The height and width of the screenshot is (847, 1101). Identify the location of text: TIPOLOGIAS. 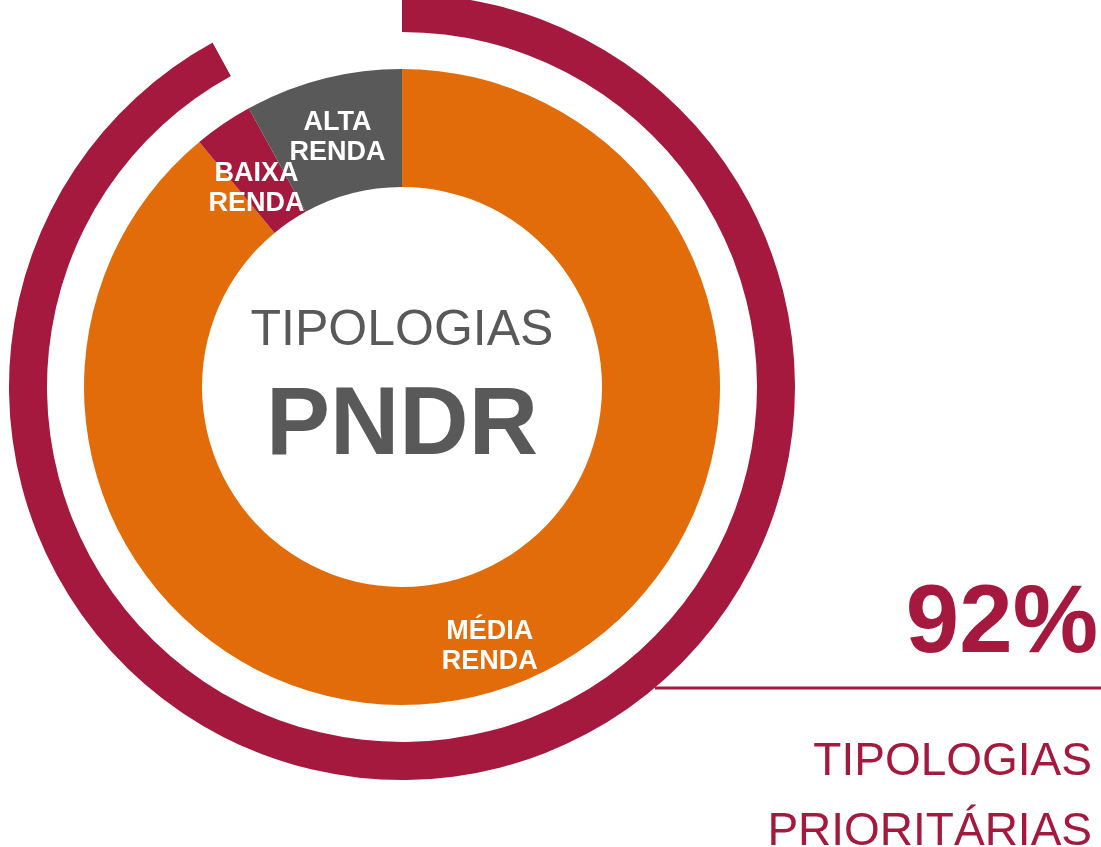
(402, 328).